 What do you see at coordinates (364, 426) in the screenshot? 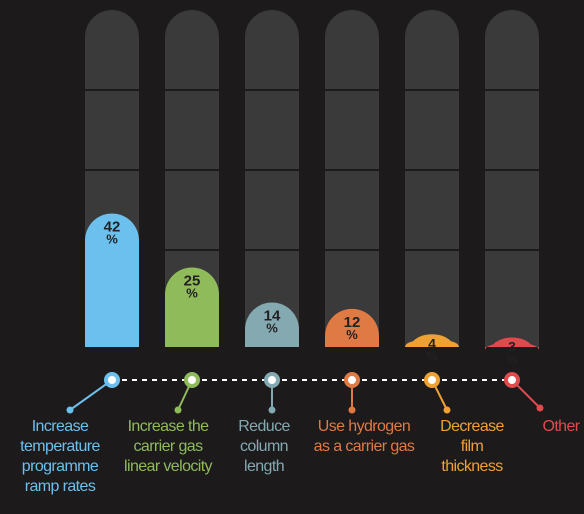
I see `tick-label-line: Use hydrogen` at bounding box center [364, 426].